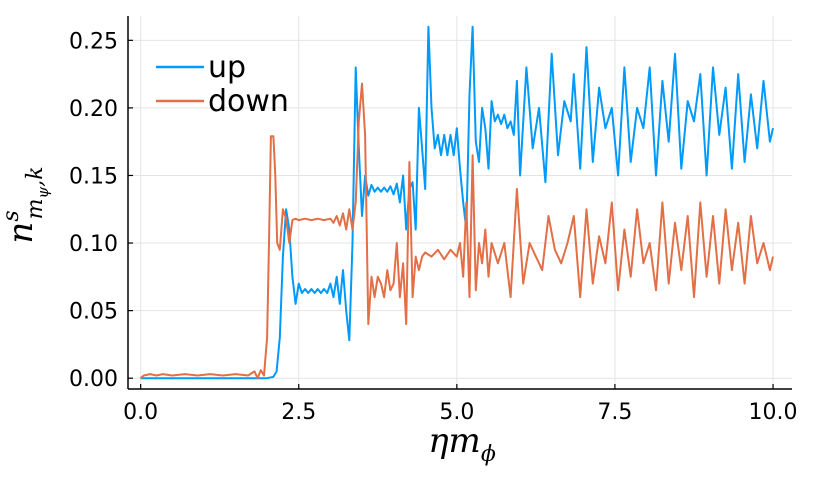  Describe the element at coordinates (93, 244) in the screenshot. I see `y-tick-label: 0.10` at that location.